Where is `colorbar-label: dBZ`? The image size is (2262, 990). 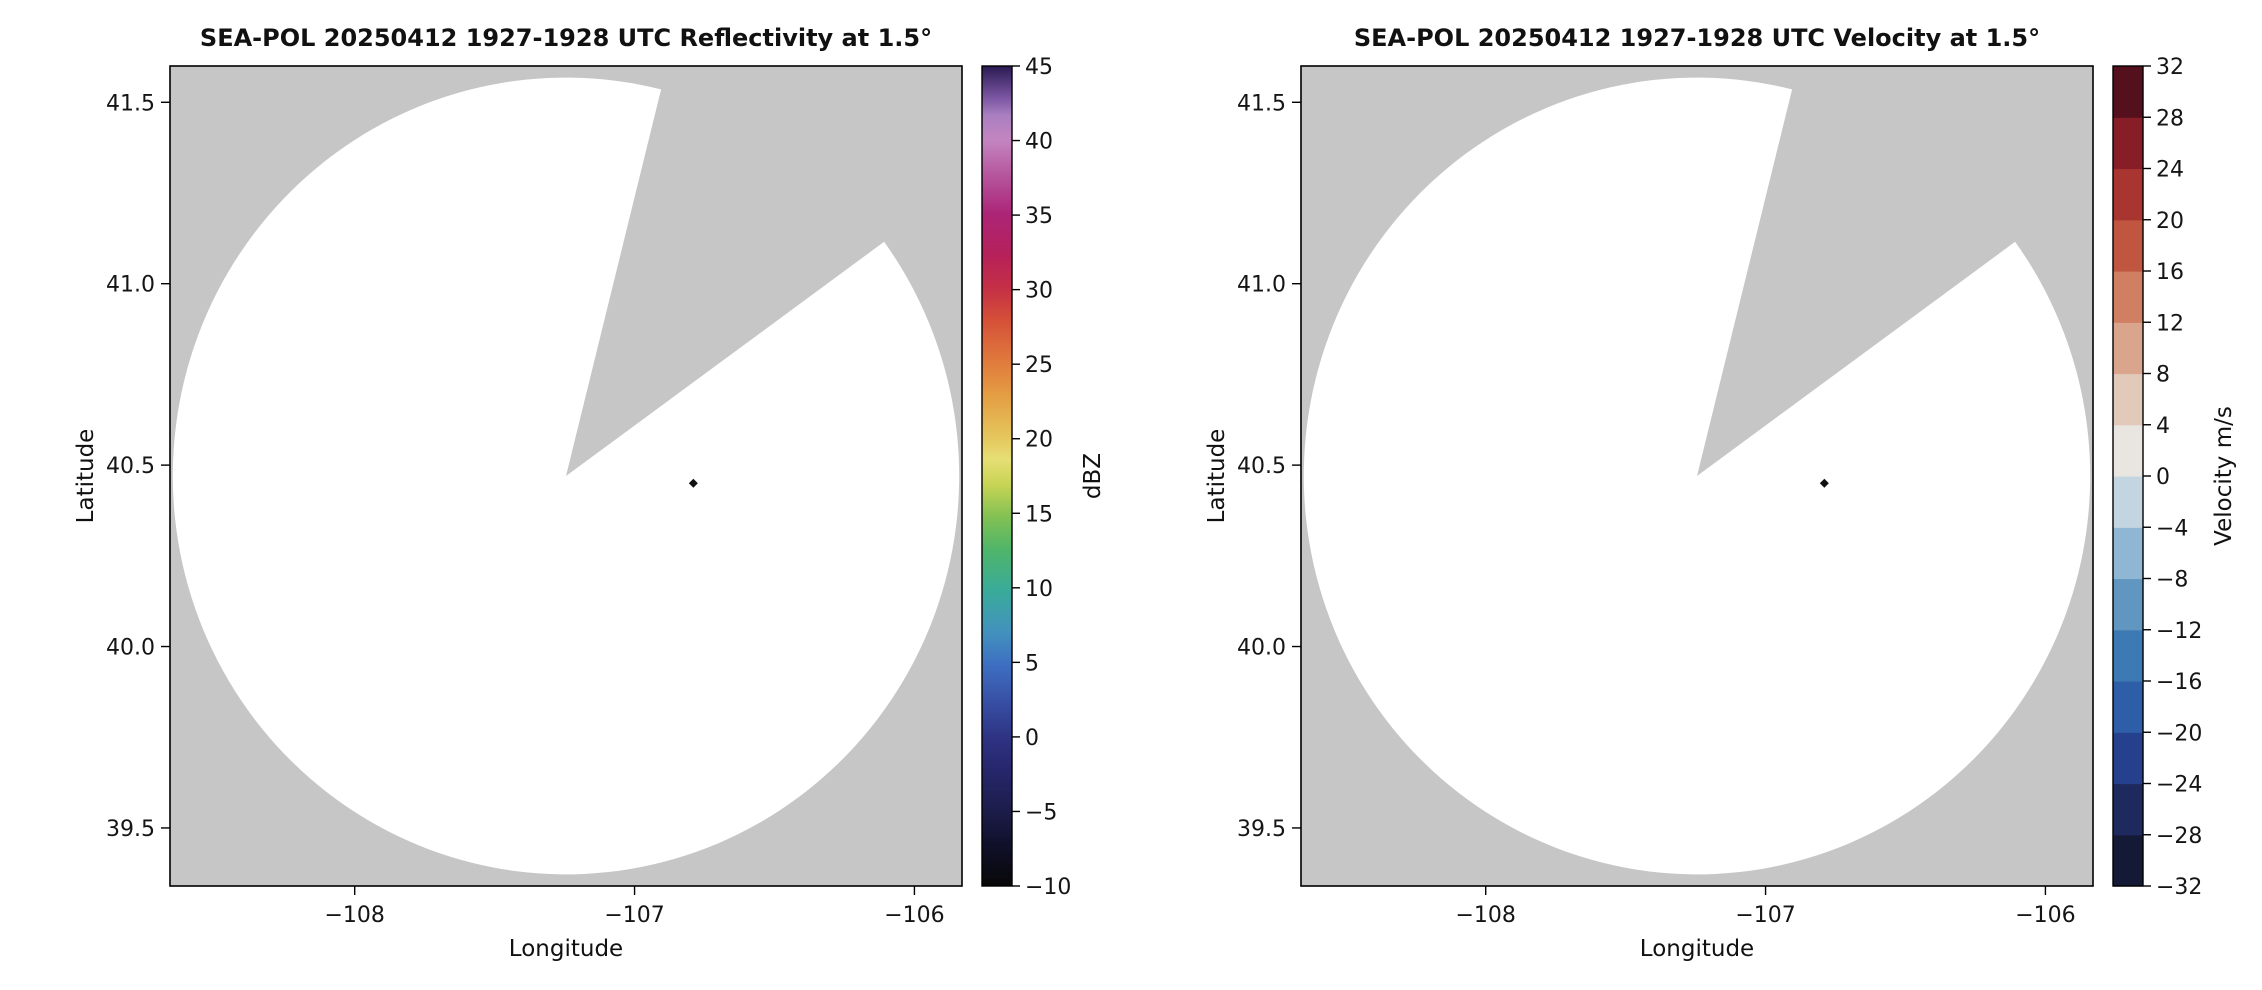 colorbar-label: dBZ is located at coordinates (1093, 476).